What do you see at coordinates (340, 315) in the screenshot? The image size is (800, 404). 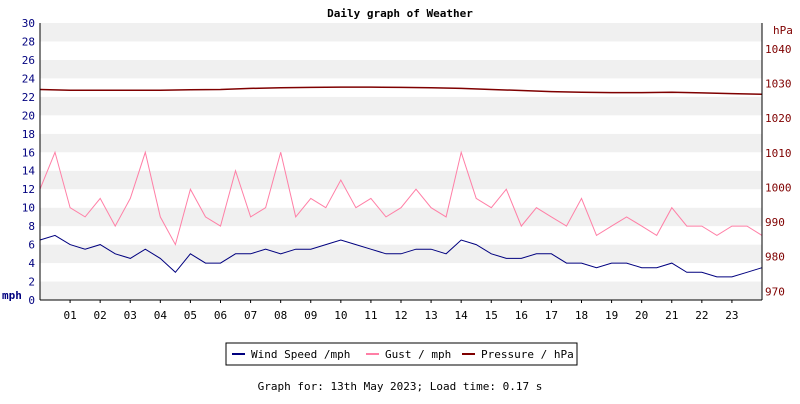 I see `x-tick-label: 10` at bounding box center [340, 315].